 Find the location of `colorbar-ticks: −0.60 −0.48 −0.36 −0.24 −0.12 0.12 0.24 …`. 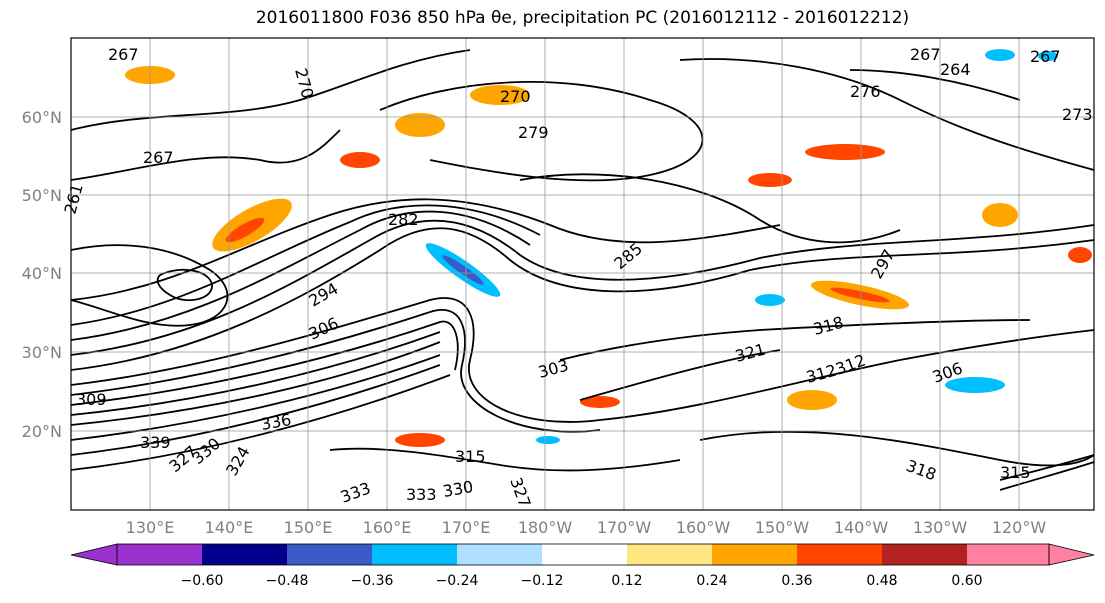

colorbar-ticks: −0.60 −0.48 −0.36 −0.24 −0.12 0.12 0.24 … is located at coordinates (582, 581).